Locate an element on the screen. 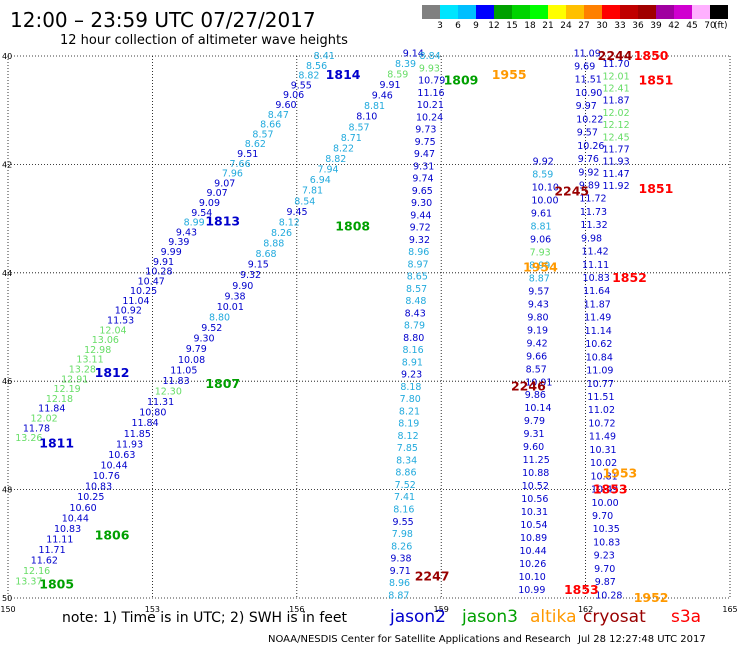  wave-height-value: 8.96 is located at coordinates (399, 583).